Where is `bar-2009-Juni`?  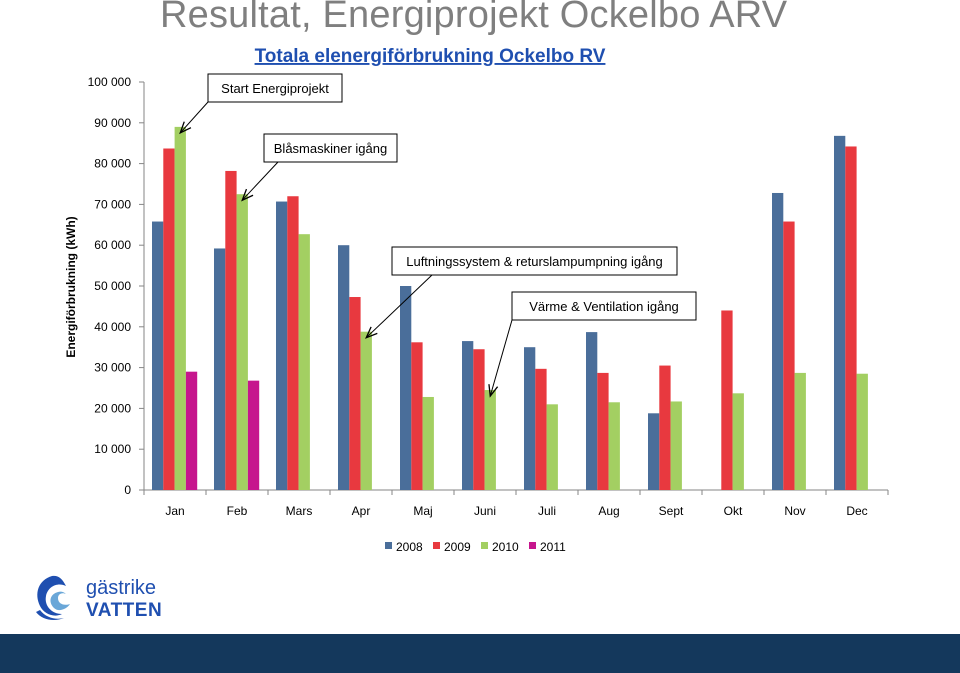 bar-2009-Juni is located at coordinates (479, 419).